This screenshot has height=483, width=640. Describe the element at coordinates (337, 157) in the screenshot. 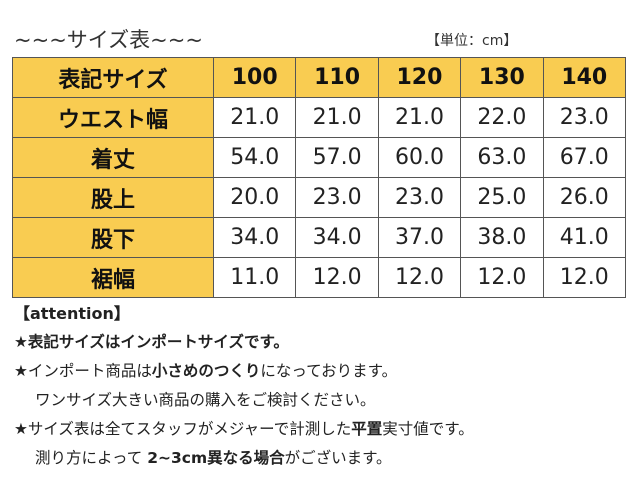

I see `table-cell: 57.0` at that location.